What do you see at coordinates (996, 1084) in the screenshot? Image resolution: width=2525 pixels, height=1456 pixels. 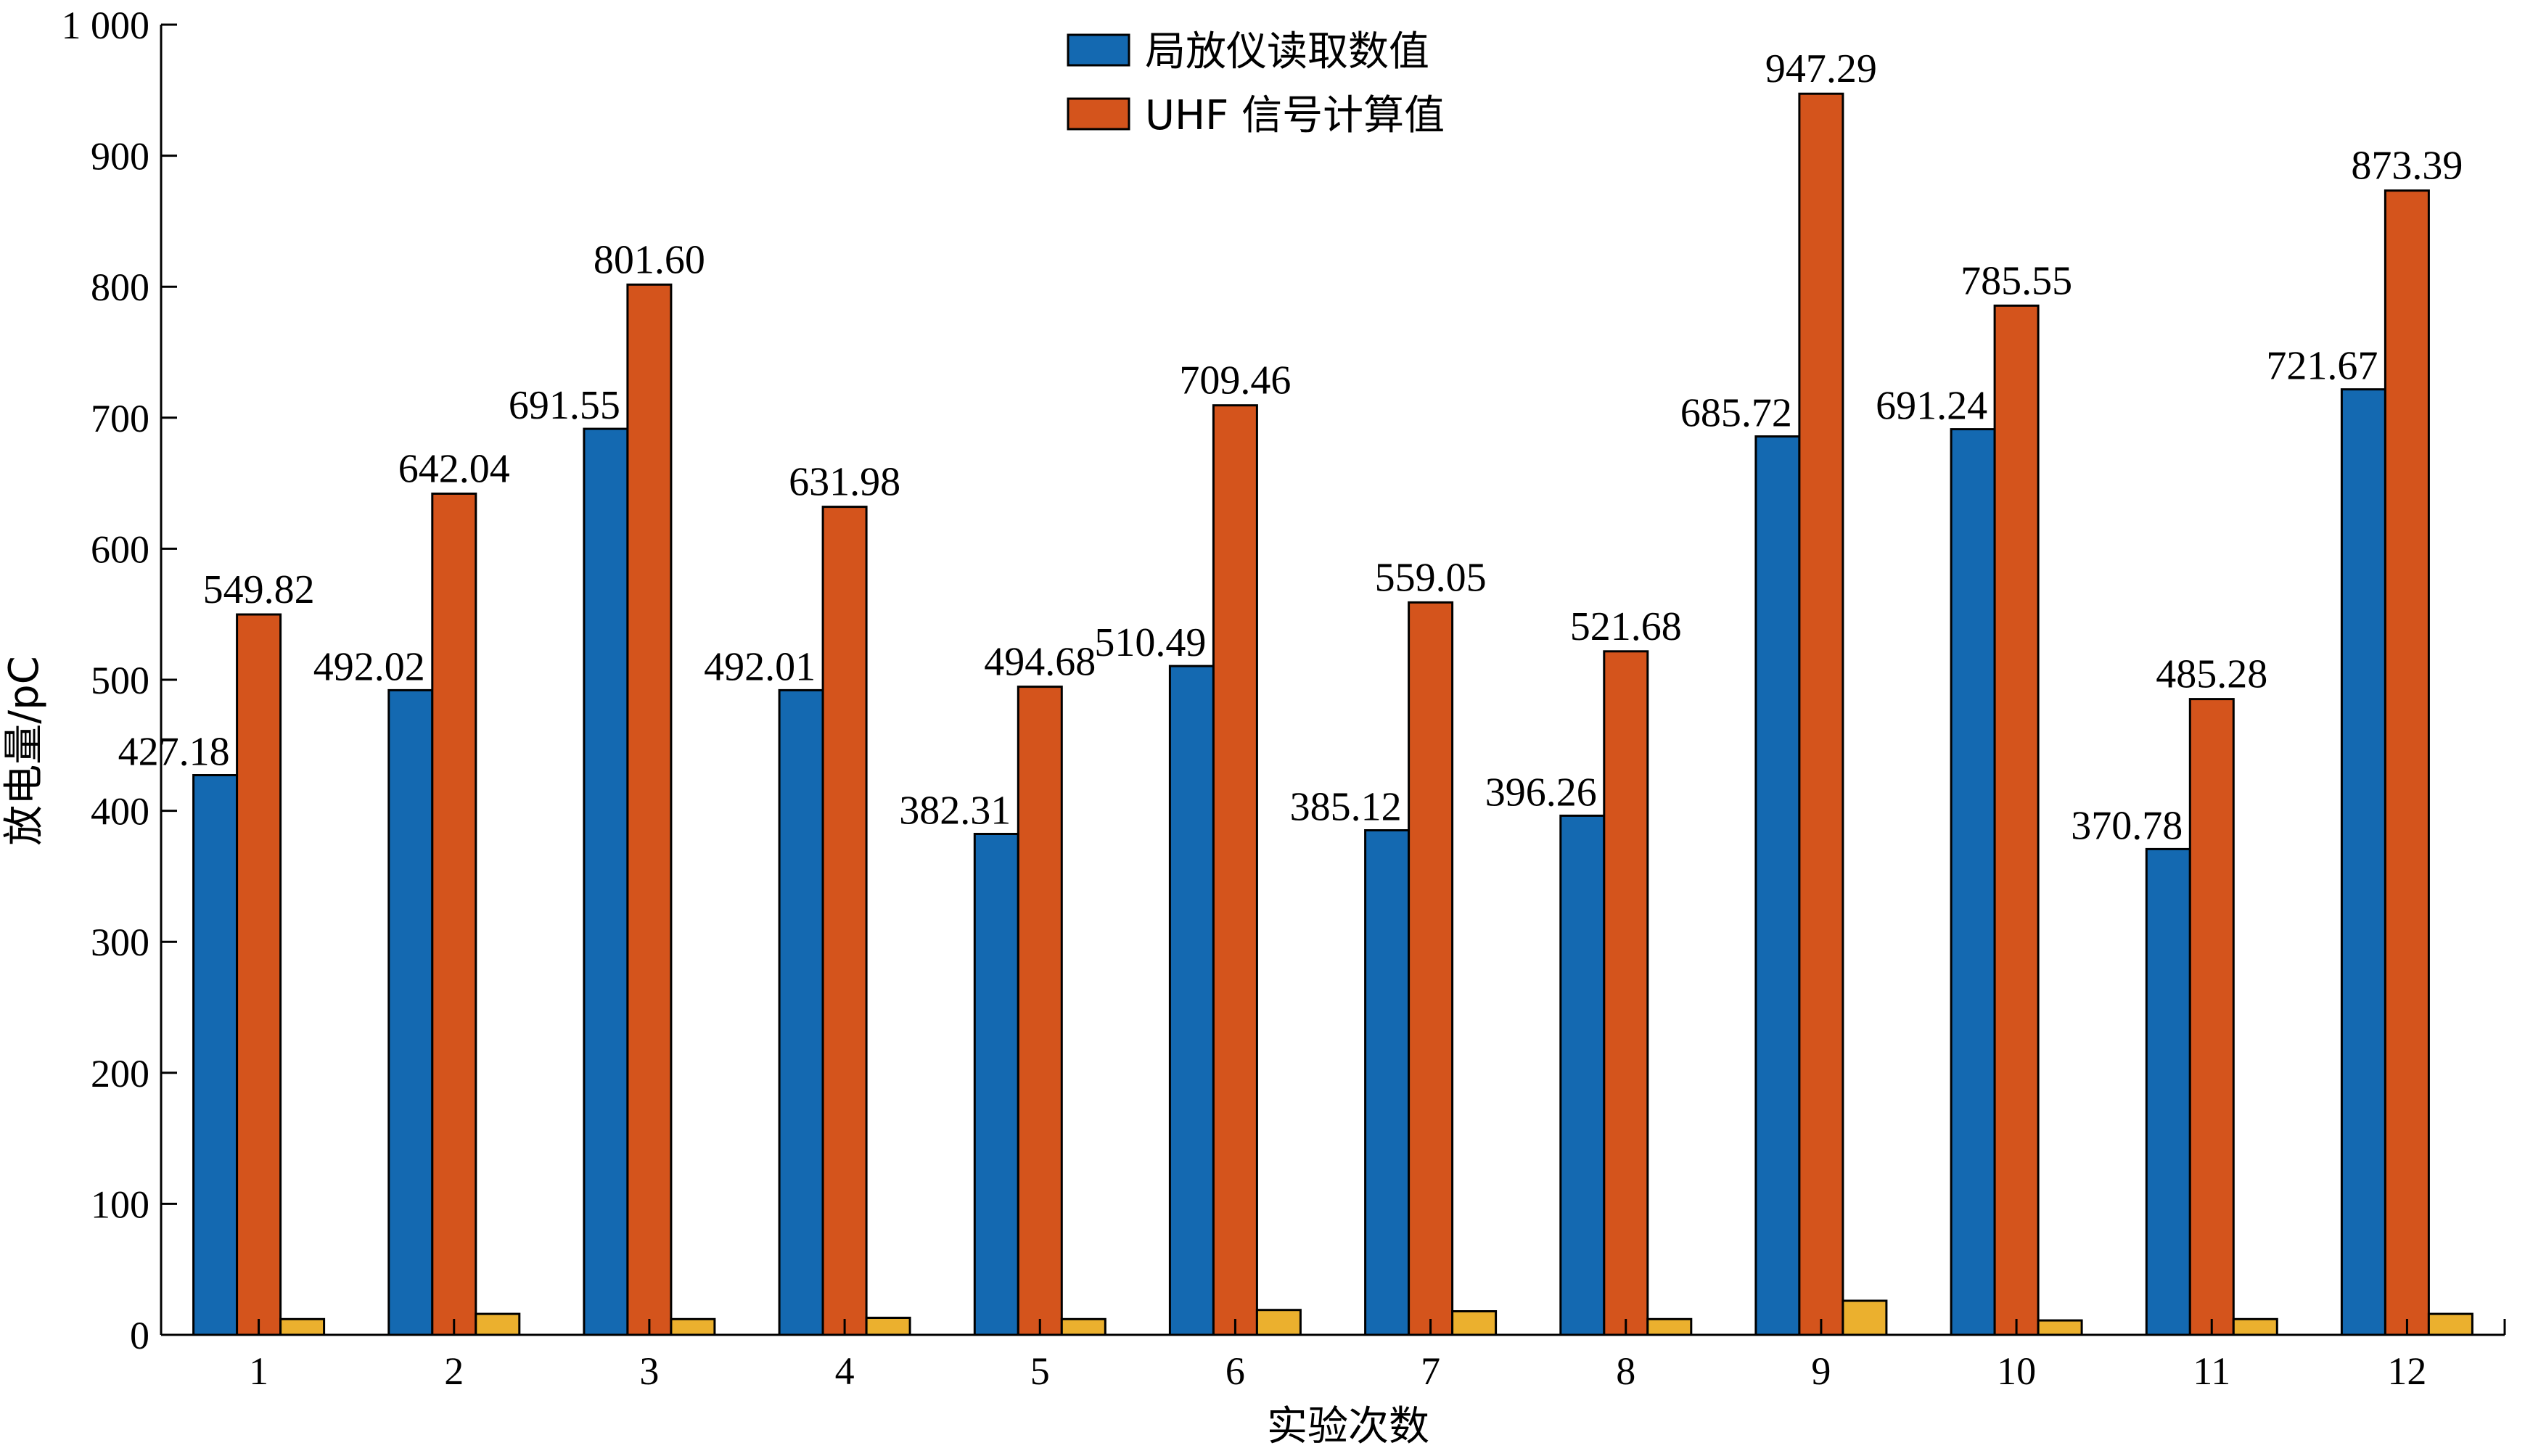 I see `bar-s1-c5` at bounding box center [996, 1084].